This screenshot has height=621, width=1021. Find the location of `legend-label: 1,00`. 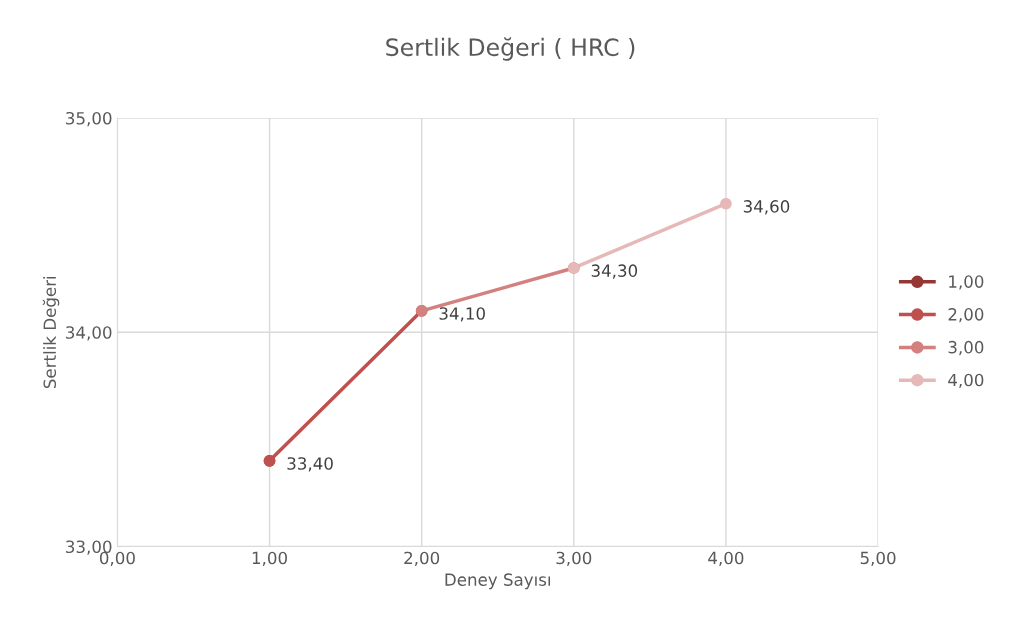

legend-label: 1,00 is located at coordinates (966, 282).